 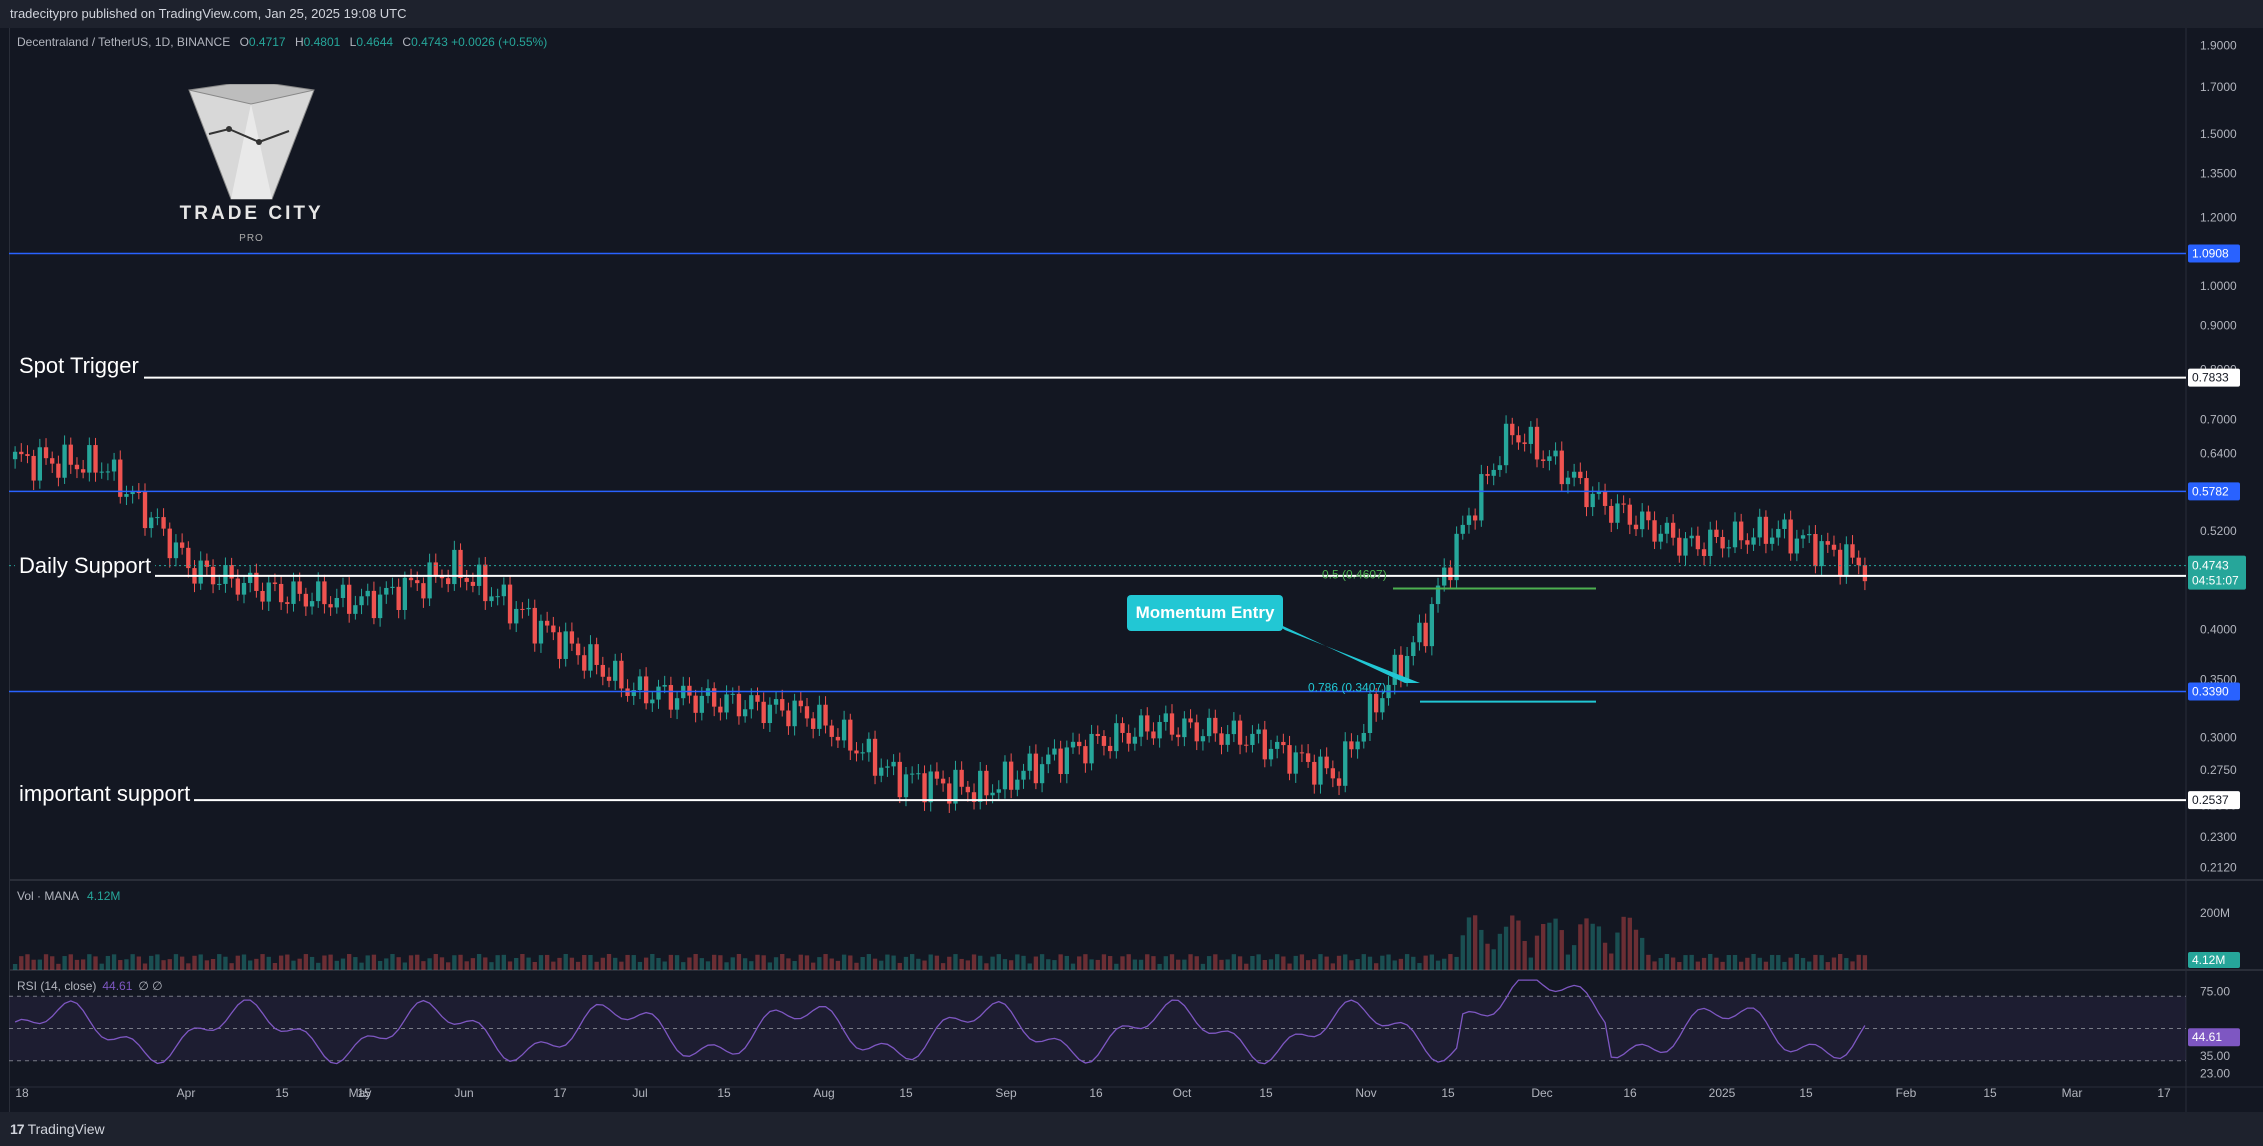 I want to click on low-value: 0.4644, so click(x=375, y=42).